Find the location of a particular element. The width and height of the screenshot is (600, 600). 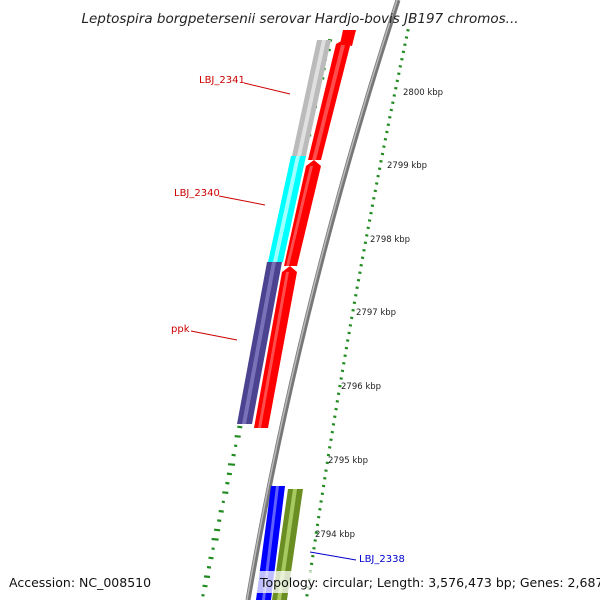

footer-topology-bg is located at coordinates (425, 582).